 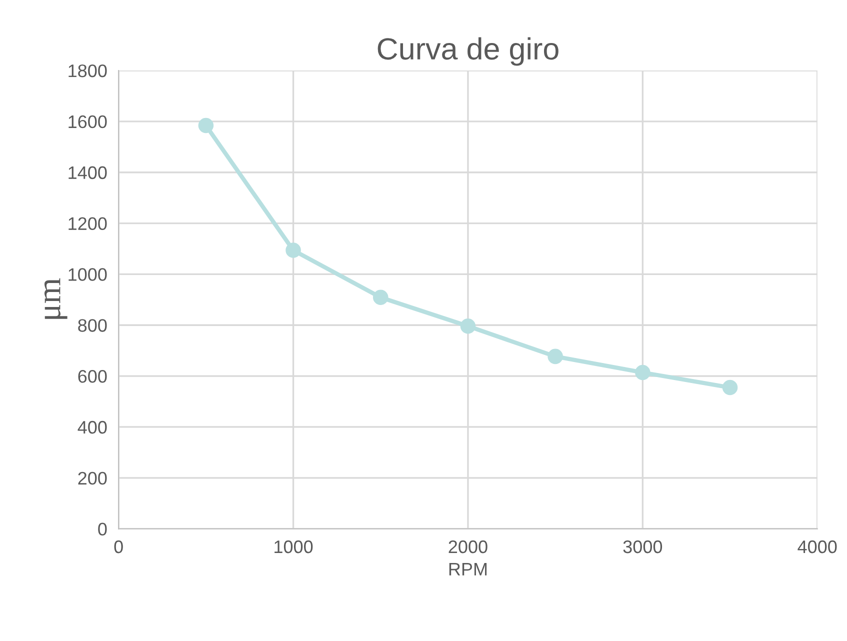 I want to click on y-tick-label: 400, so click(x=92, y=427).